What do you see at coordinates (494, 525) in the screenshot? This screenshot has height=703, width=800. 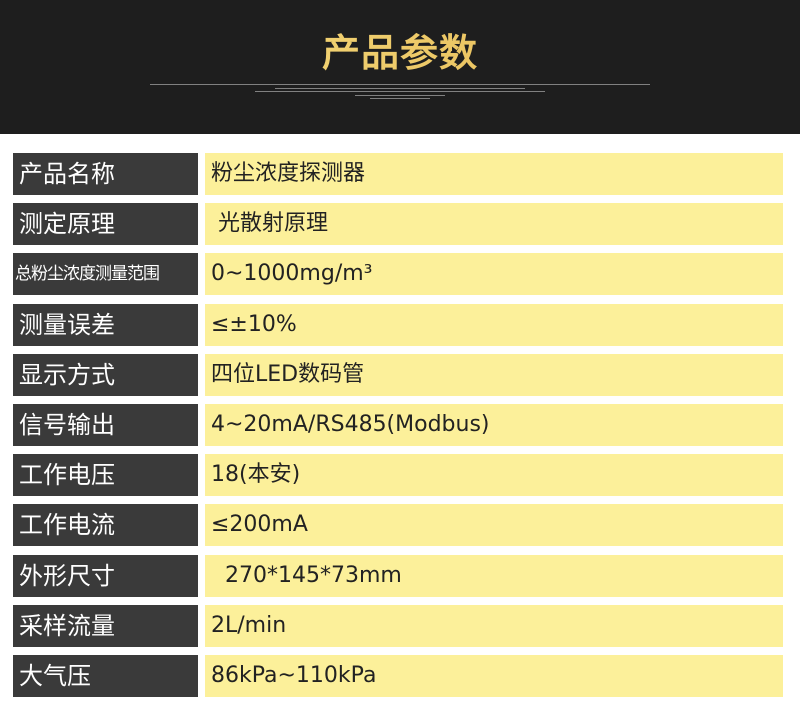 I see `spec-value: ≤200mA` at bounding box center [494, 525].